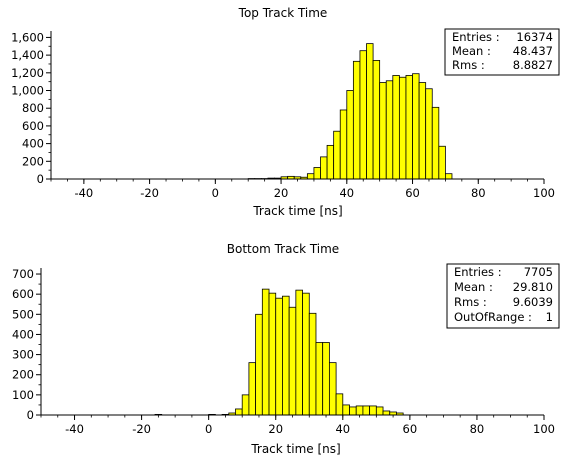  Describe the element at coordinates (33, 108) in the screenshot. I see `y-tick-label: 800` at that location.